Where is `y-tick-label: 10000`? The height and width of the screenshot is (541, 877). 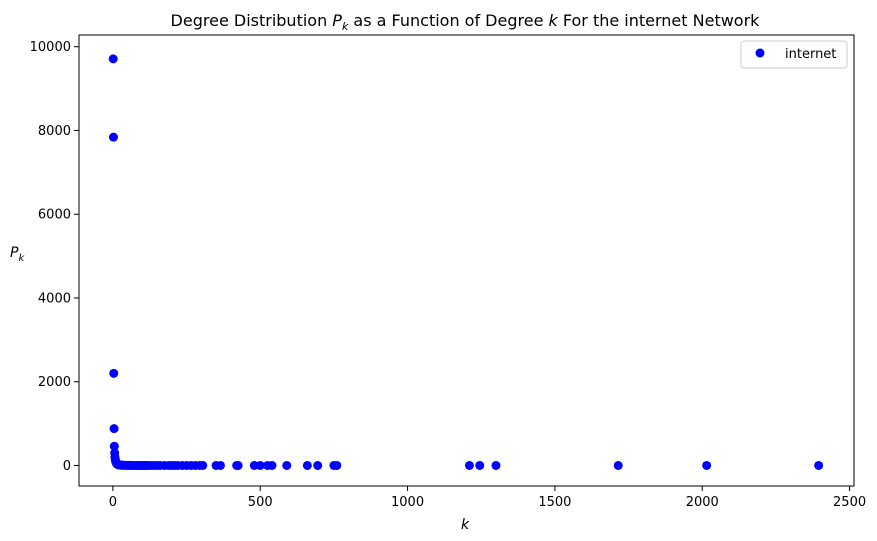 y-tick-label: 10000 is located at coordinates (50, 47).